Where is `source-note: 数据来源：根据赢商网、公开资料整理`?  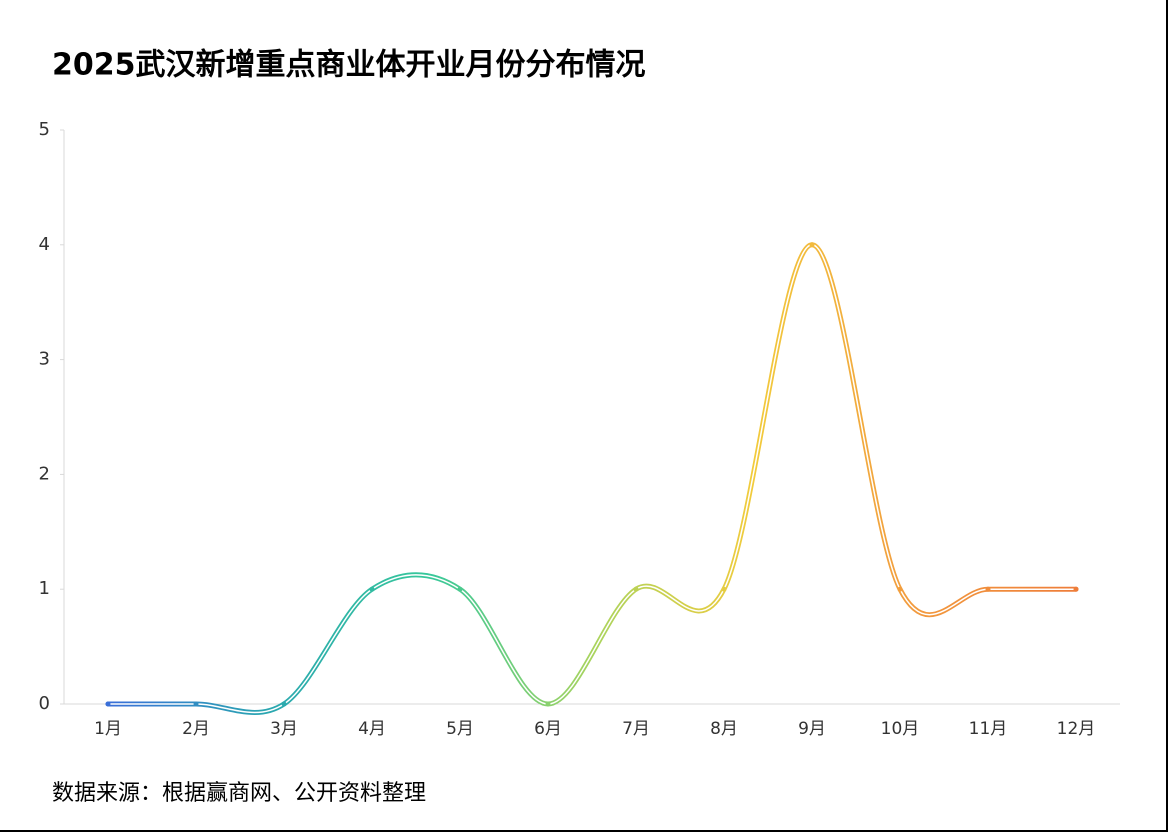
source-note: 数据来源：根据赢商网、公开资料整理 is located at coordinates (239, 793).